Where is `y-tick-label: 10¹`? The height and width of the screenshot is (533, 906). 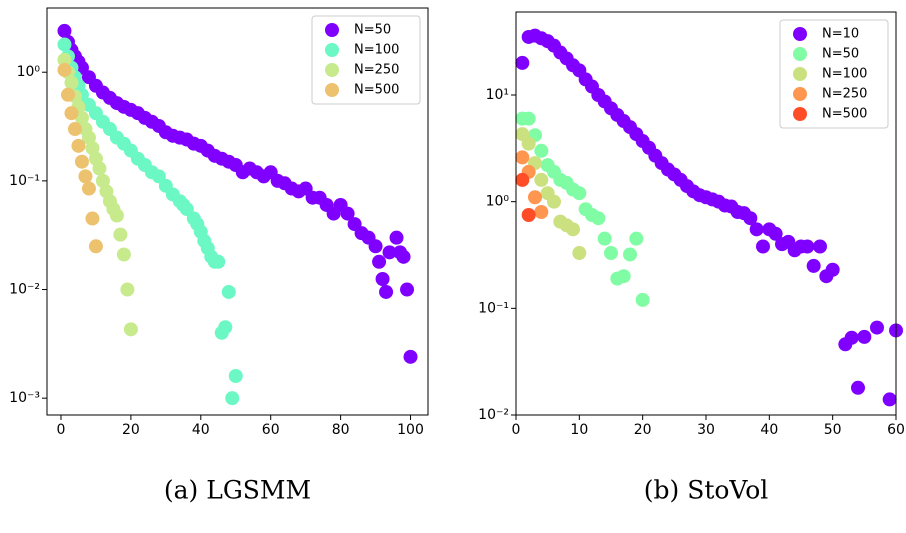
y-tick-label: 10¹ is located at coordinates (497, 95).